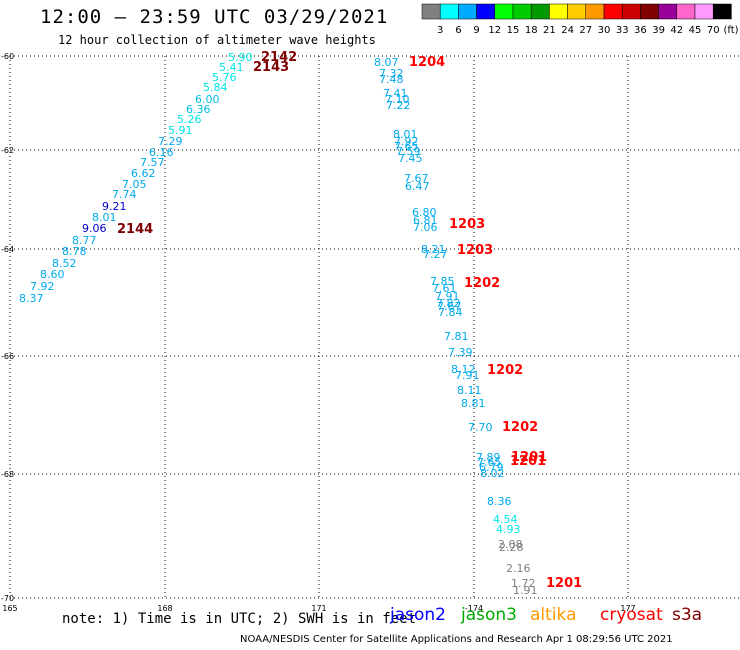 This screenshot has height=650, width=740. Describe the element at coordinates (676, 30) in the screenshot. I see `colorbar-tick-label: 42` at that location.